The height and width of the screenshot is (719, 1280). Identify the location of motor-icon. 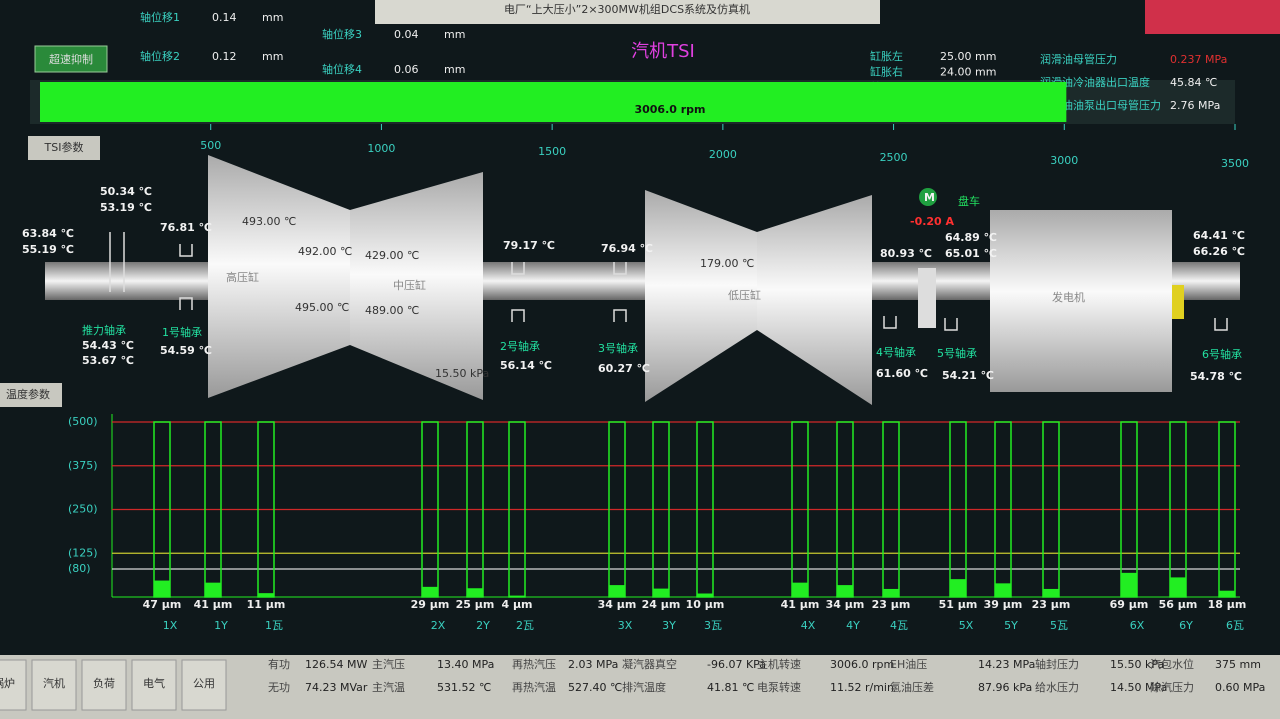
(928, 197).